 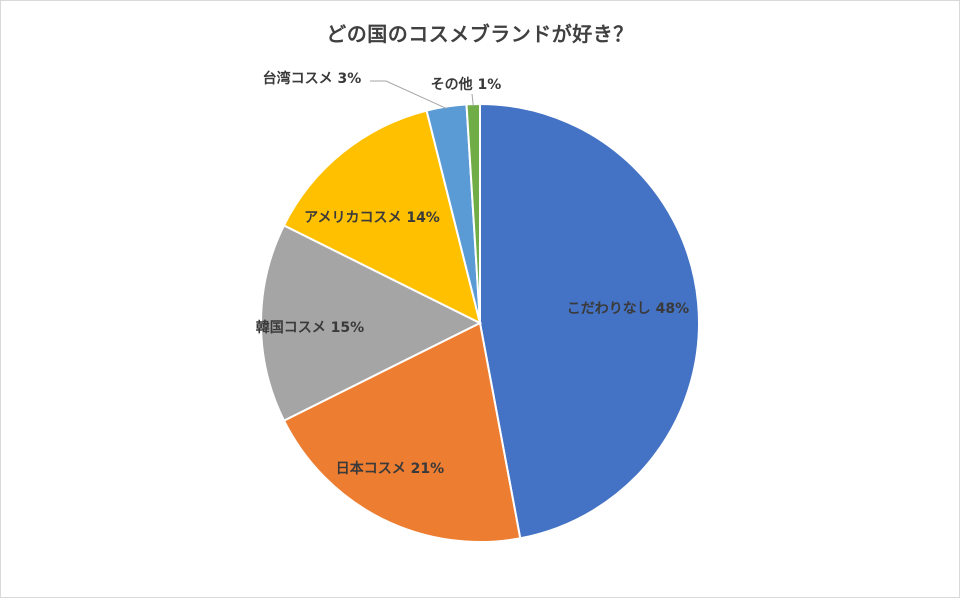 I want to click on slice-label-4: アメリカコスメ 14%, so click(x=372, y=218).